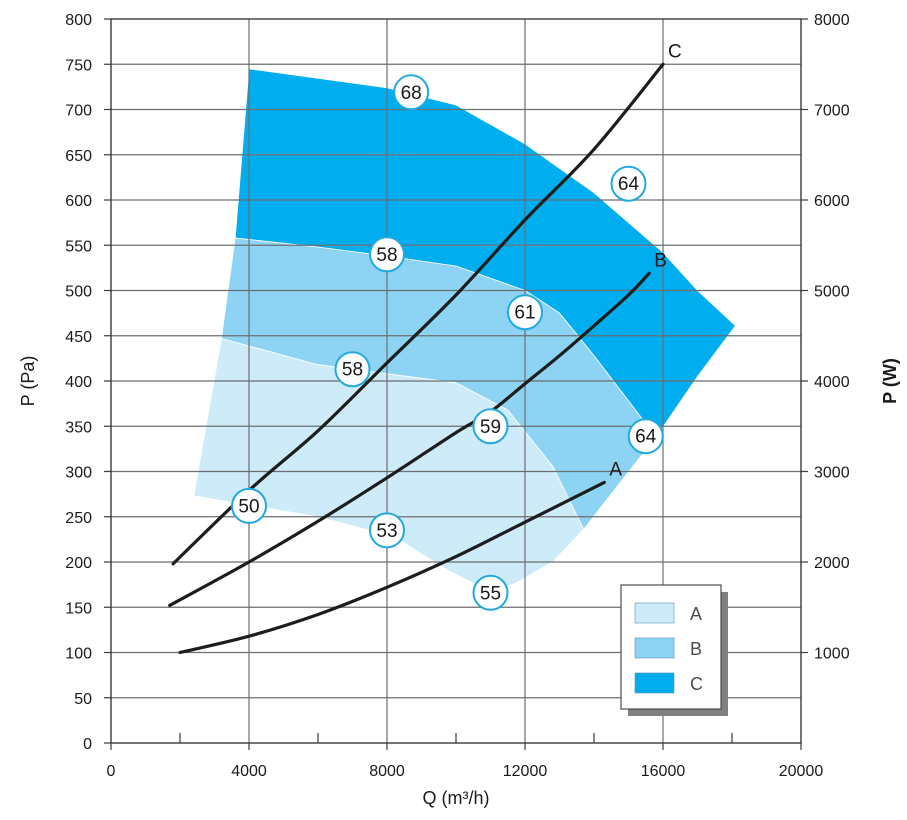 The image size is (907, 820). Describe the element at coordinates (83, 699) in the screenshot. I see `y-tick-label: 50` at that location.